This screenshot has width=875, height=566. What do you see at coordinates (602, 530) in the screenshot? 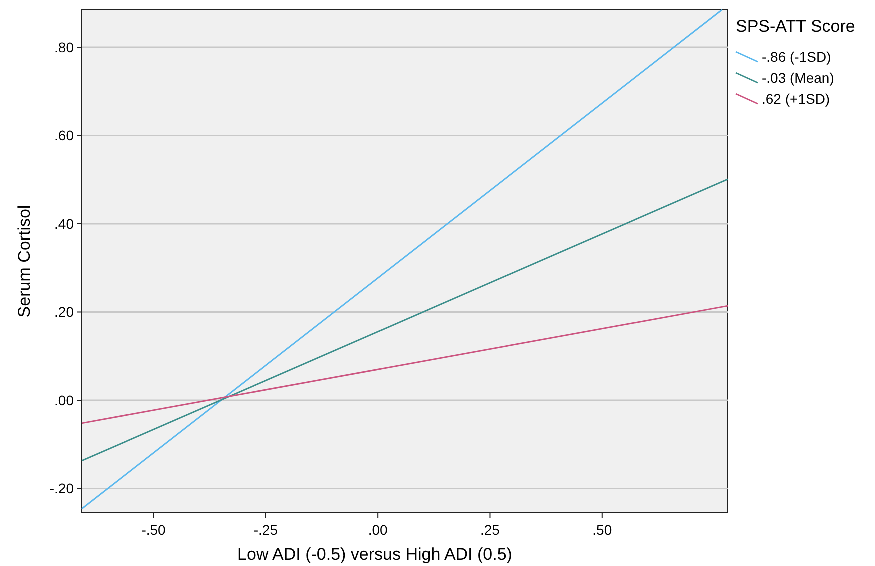
I see `x-tick-label: .50` at bounding box center [602, 530].